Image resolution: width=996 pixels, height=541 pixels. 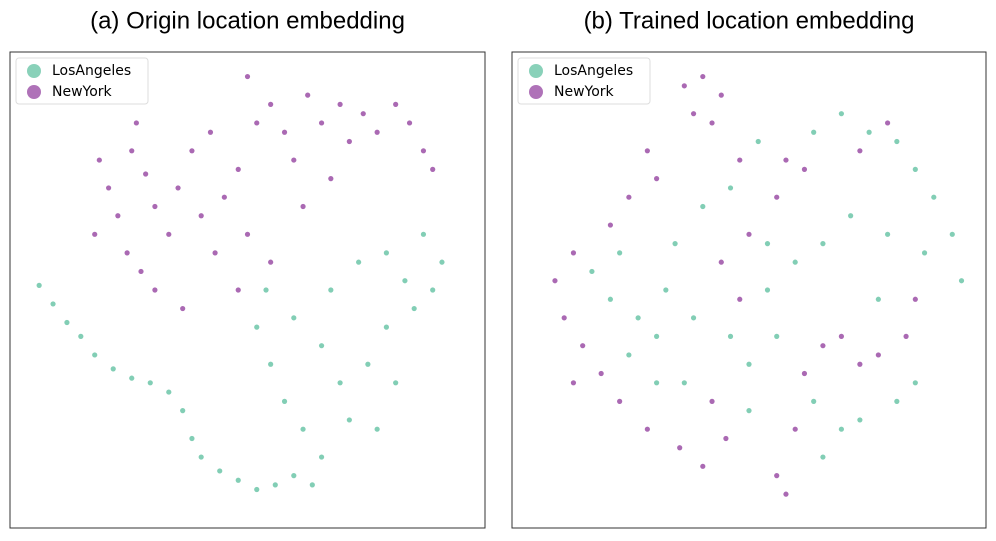 I want to click on legend-marker, so click(x=536, y=71).